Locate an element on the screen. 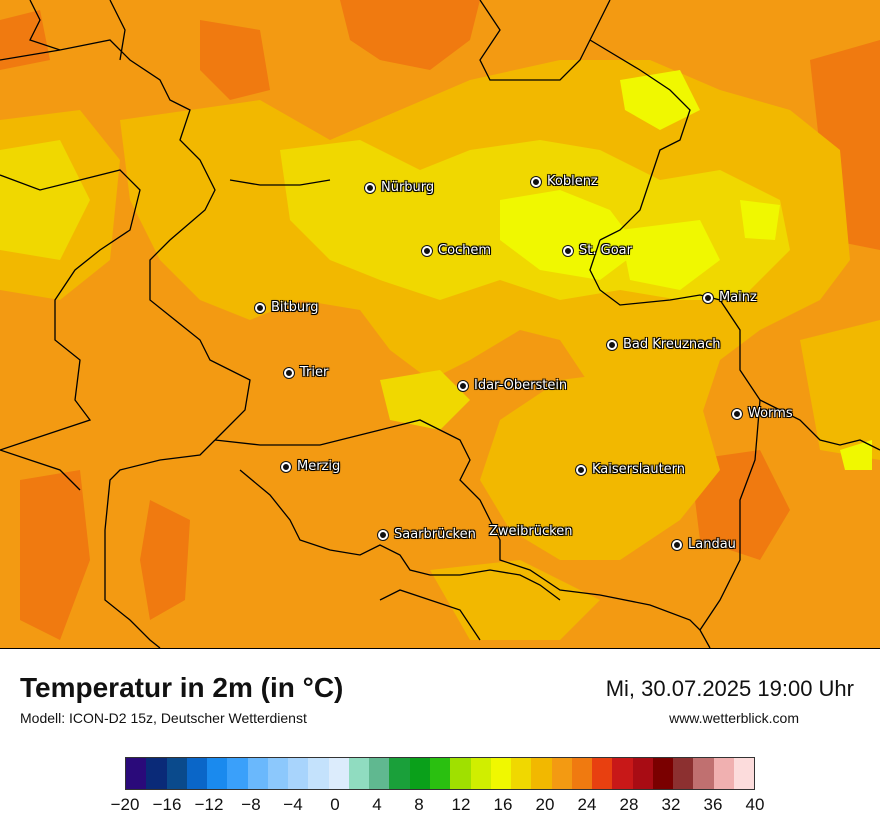  city-landau: Landau is located at coordinates (704, 544).